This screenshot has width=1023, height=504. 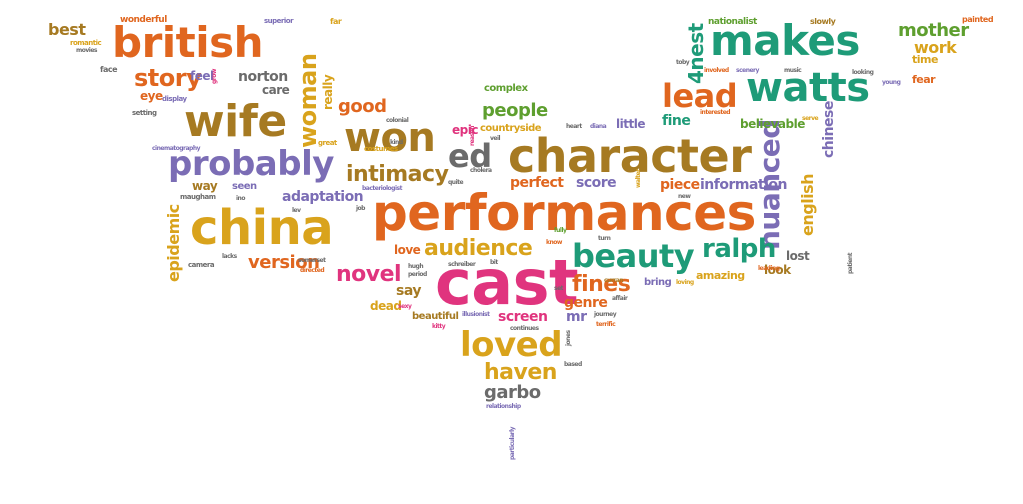 I want to click on word-period: period, so click(x=417, y=274).